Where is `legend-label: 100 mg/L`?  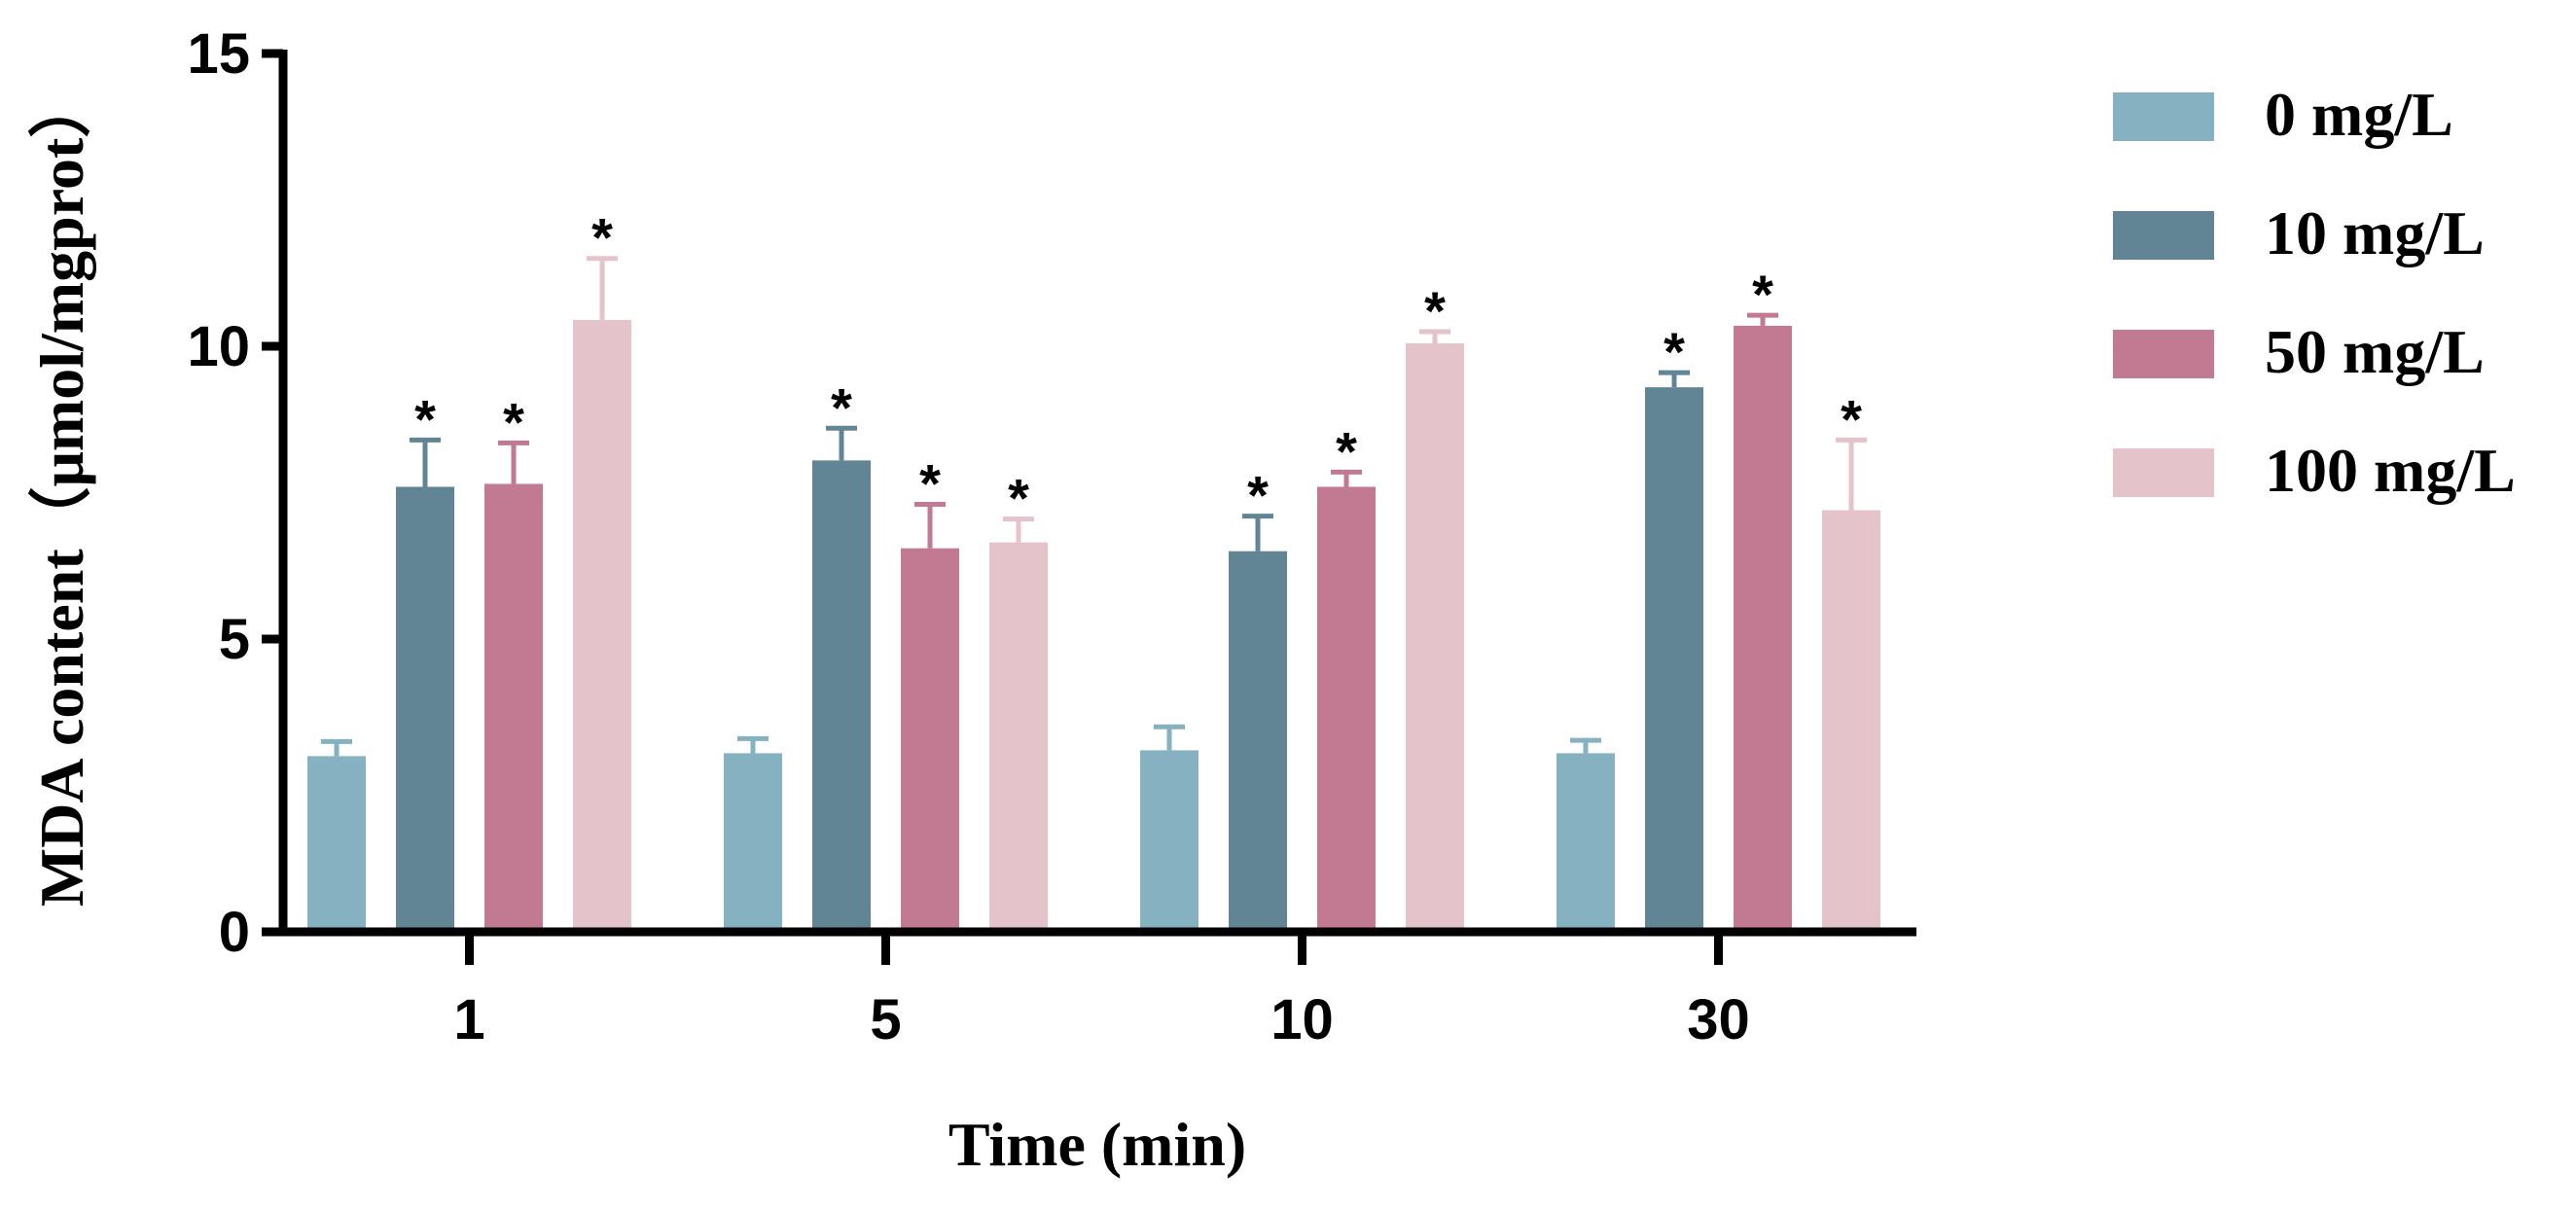 legend-label: 100 mg/L is located at coordinates (2390, 471).